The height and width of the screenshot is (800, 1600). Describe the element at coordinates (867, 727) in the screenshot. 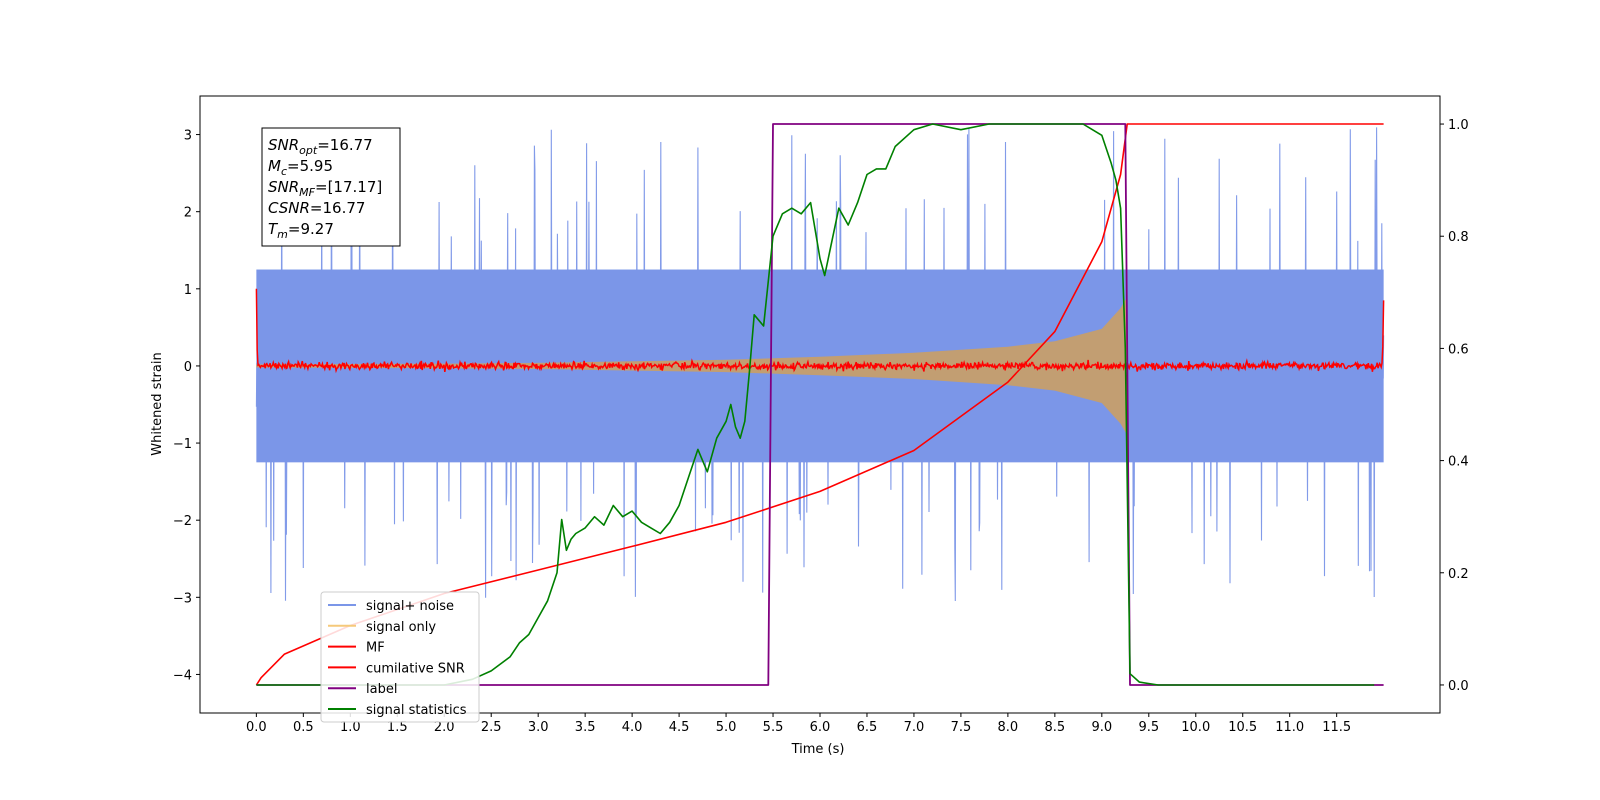

I see `x-tick-label: 6.5` at that location.